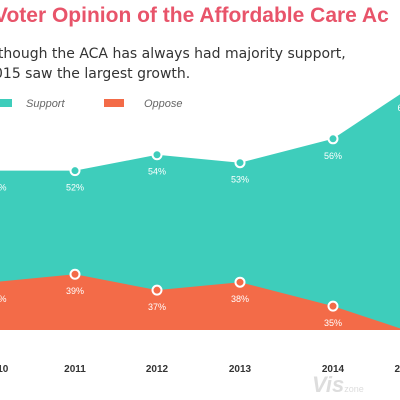 The height and width of the screenshot is (400, 400). What do you see at coordinates (163, 104) in the screenshot?
I see `legend-label-oppose: Oppose` at bounding box center [163, 104].